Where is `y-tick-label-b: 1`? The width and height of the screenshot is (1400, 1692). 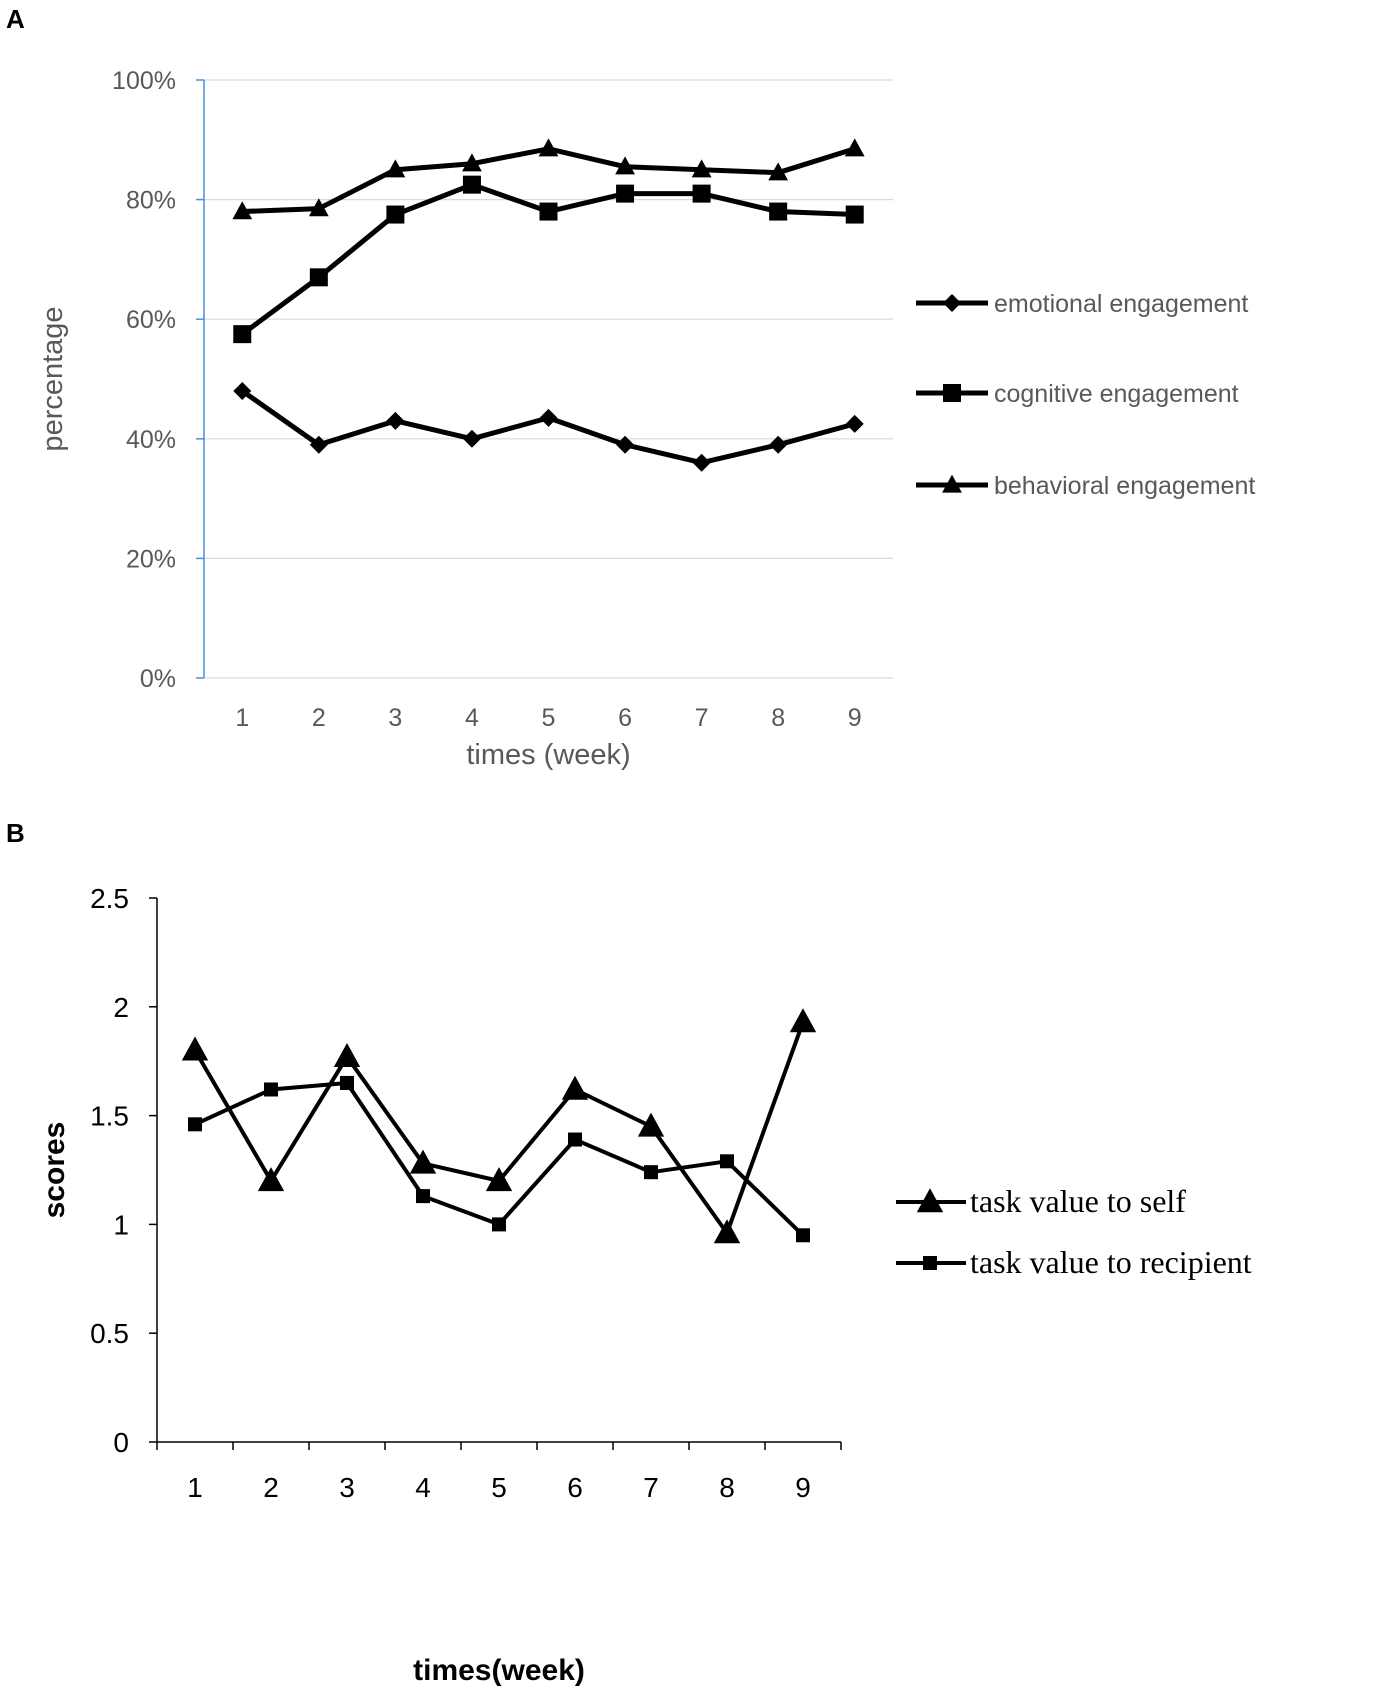
y-tick-label-b: 1 is located at coordinates (121, 1224).